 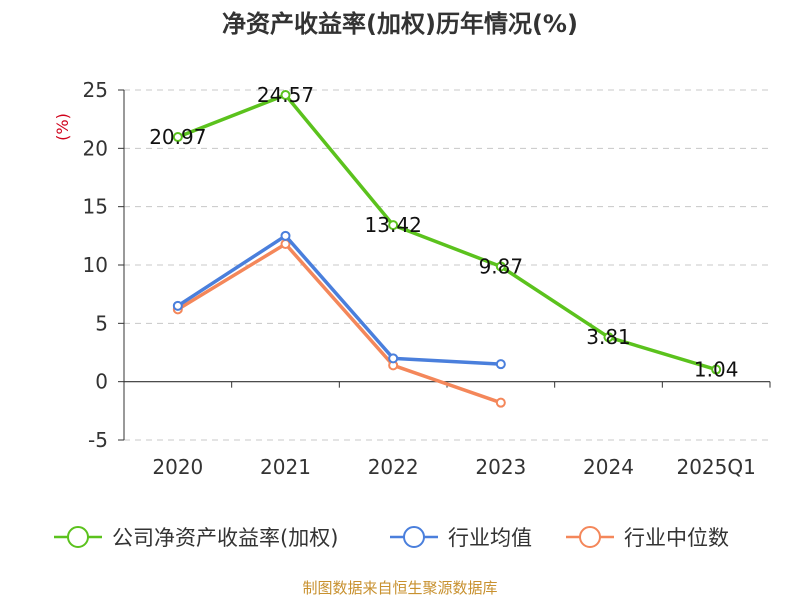 What do you see at coordinates (608, 467) in the screenshot?
I see `x-tick-label-2024: 2024` at bounding box center [608, 467].